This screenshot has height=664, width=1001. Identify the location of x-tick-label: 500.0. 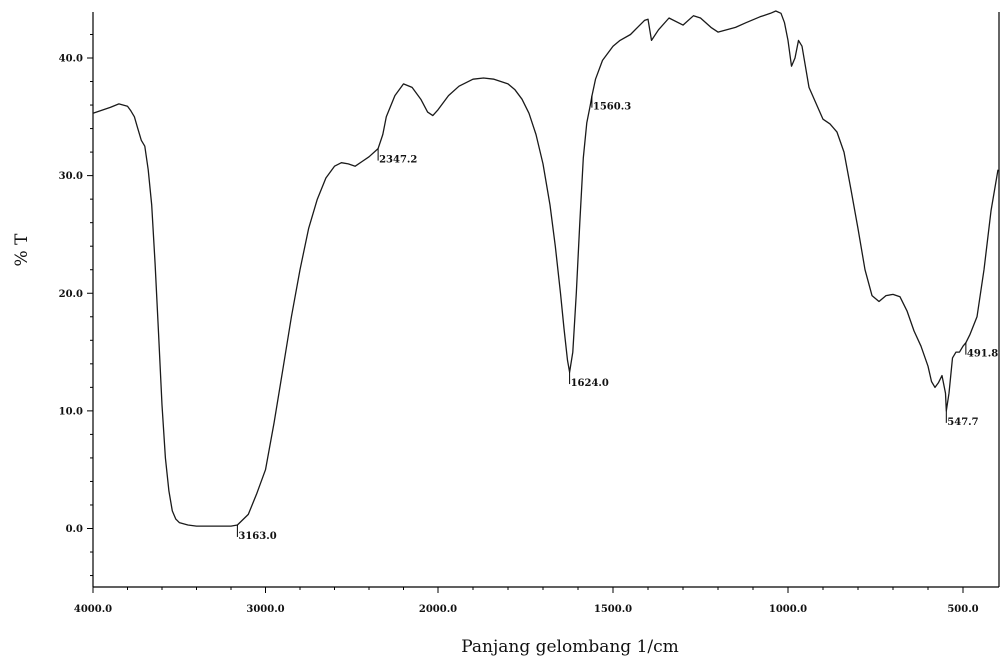
(962, 609).